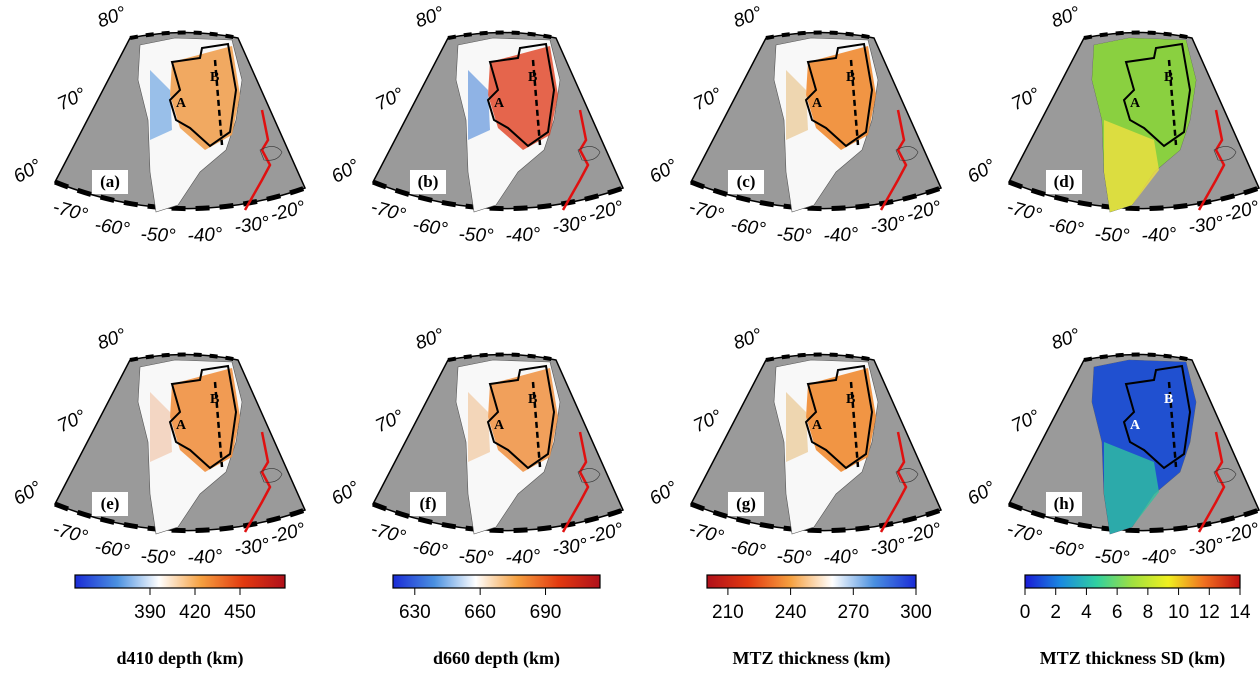 Image resolution: width=1260 pixels, height=678 pixels. I want to click on map-panel: A B (h) 80° 70° 60°-70°-60° -50° -40° -30°-20°, so click(1112, 447).